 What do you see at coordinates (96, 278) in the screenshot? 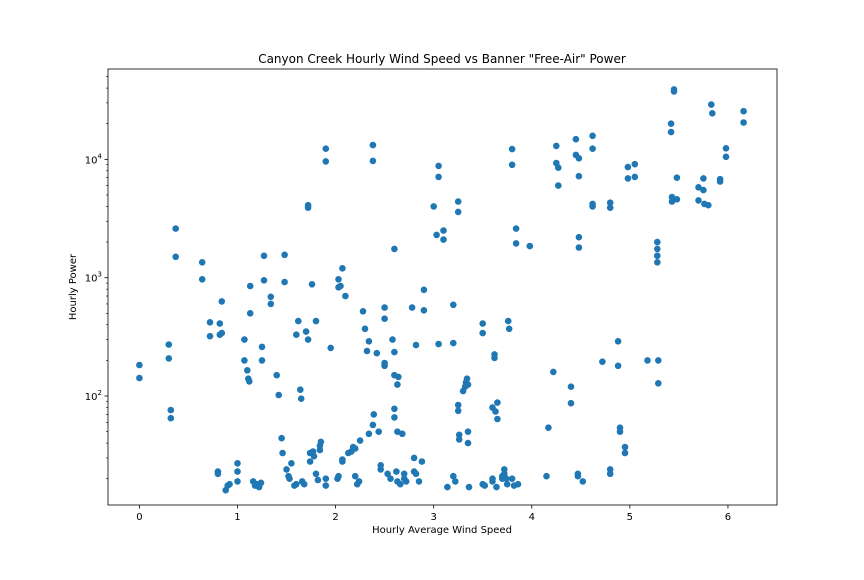
I see `y-axis-ticks: 102 103 104` at bounding box center [96, 278].